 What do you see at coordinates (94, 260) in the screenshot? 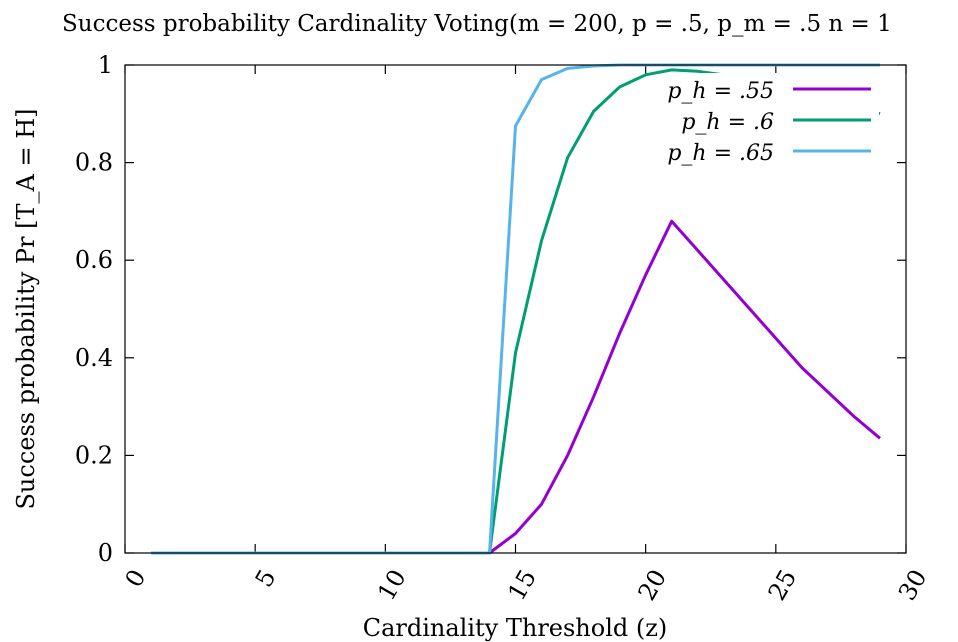
I see `y-tick-label: 0.6` at bounding box center [94, 260].